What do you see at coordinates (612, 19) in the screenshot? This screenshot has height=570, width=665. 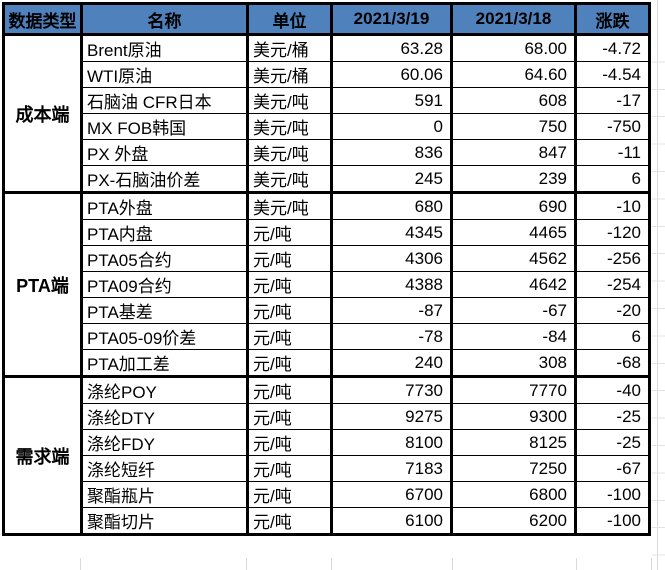 I see `header-change: 涨跌` at bounding box center [612, 19].